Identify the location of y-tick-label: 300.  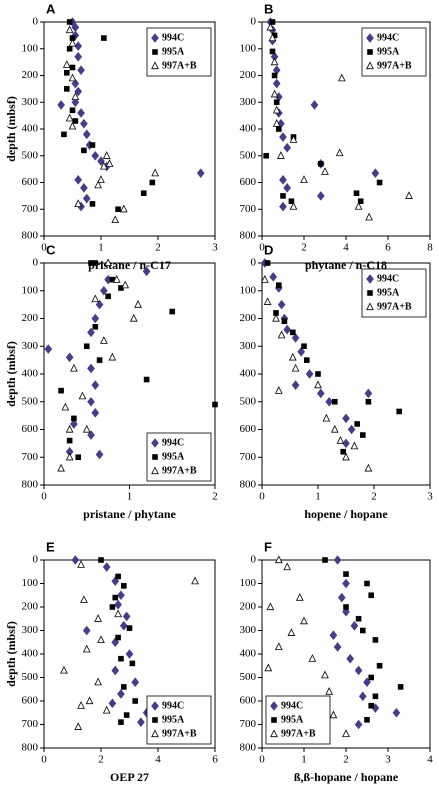
(248, 346).